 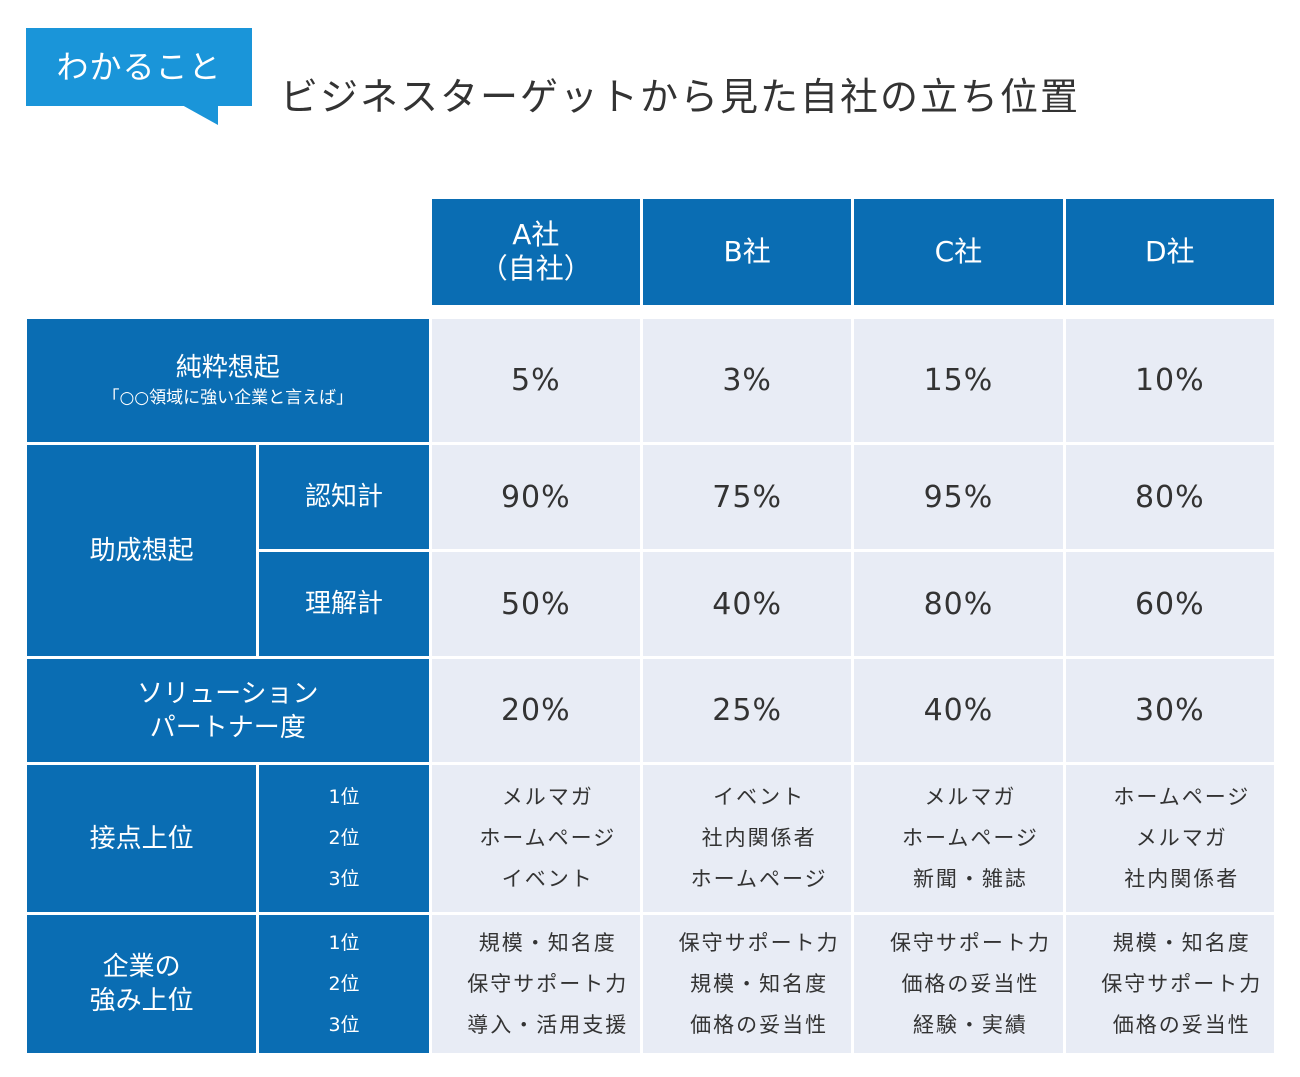 I want to click on strengths-ranks: 1位 2位 3位, so click(x=344, y=984).